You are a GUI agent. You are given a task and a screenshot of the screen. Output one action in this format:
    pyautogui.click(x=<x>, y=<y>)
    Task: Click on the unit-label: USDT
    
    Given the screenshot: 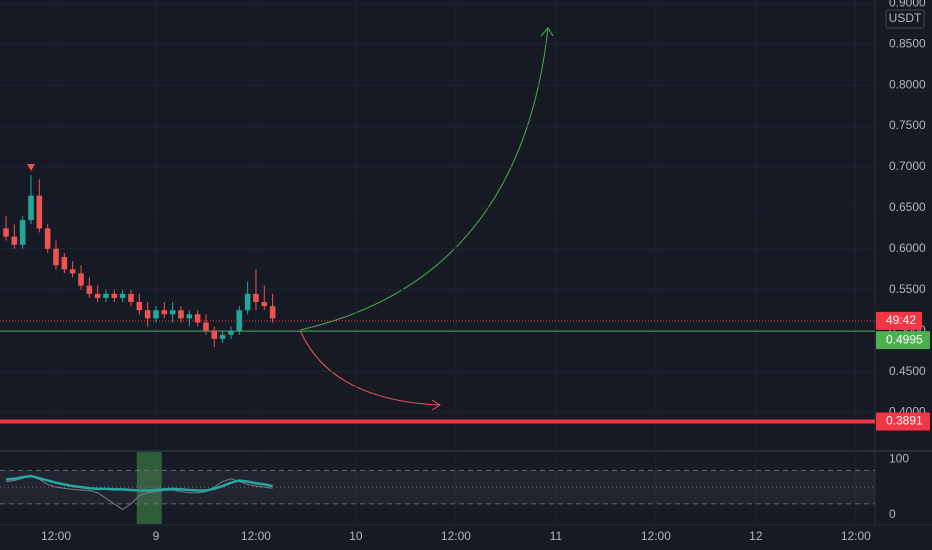 What is the action you would take?
    pyautogui.click(x=905, y=18)
    